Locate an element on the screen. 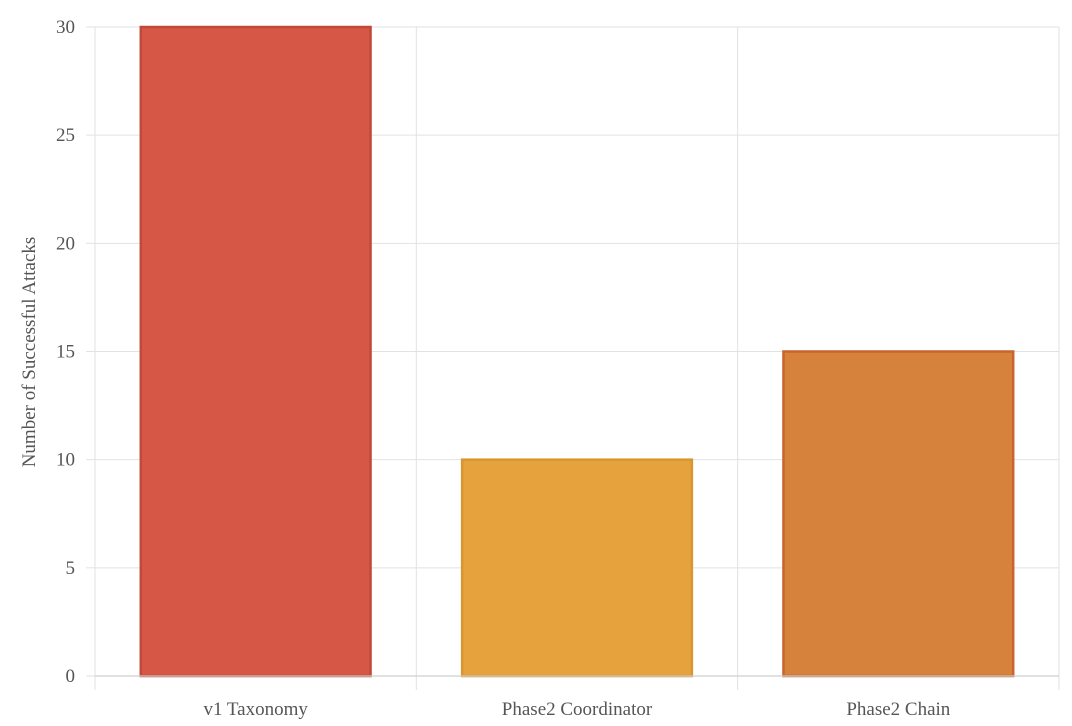  y-axis-label: Number of Successful Attacks is located at coordinates (29, 352).